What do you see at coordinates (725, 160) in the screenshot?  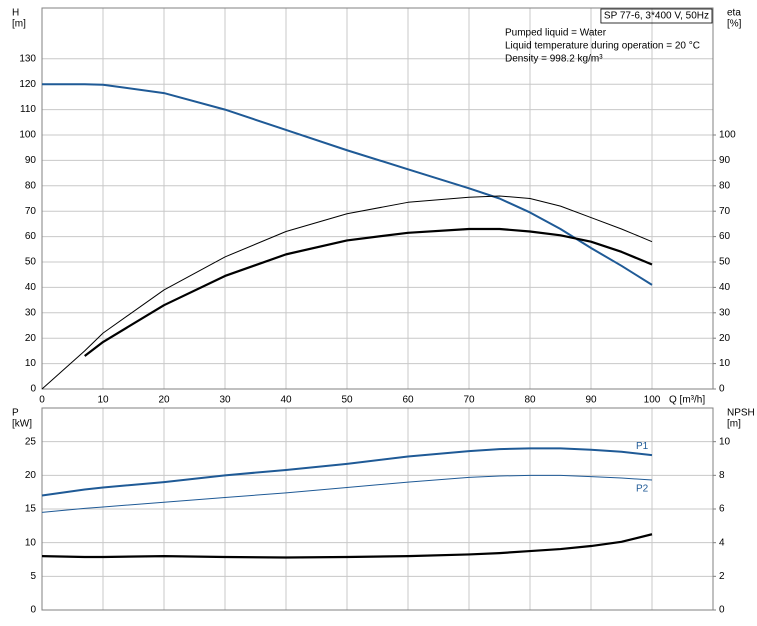 I see `y2-tick-label: 90` at bounding box center [725, 160].